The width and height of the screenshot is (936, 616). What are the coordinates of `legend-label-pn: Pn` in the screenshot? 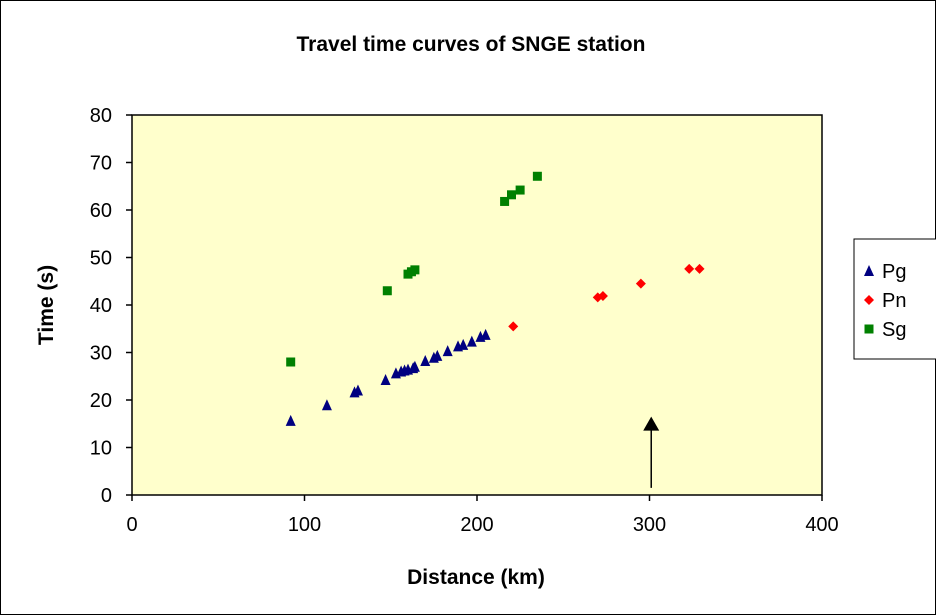 It's located at (894, 301).